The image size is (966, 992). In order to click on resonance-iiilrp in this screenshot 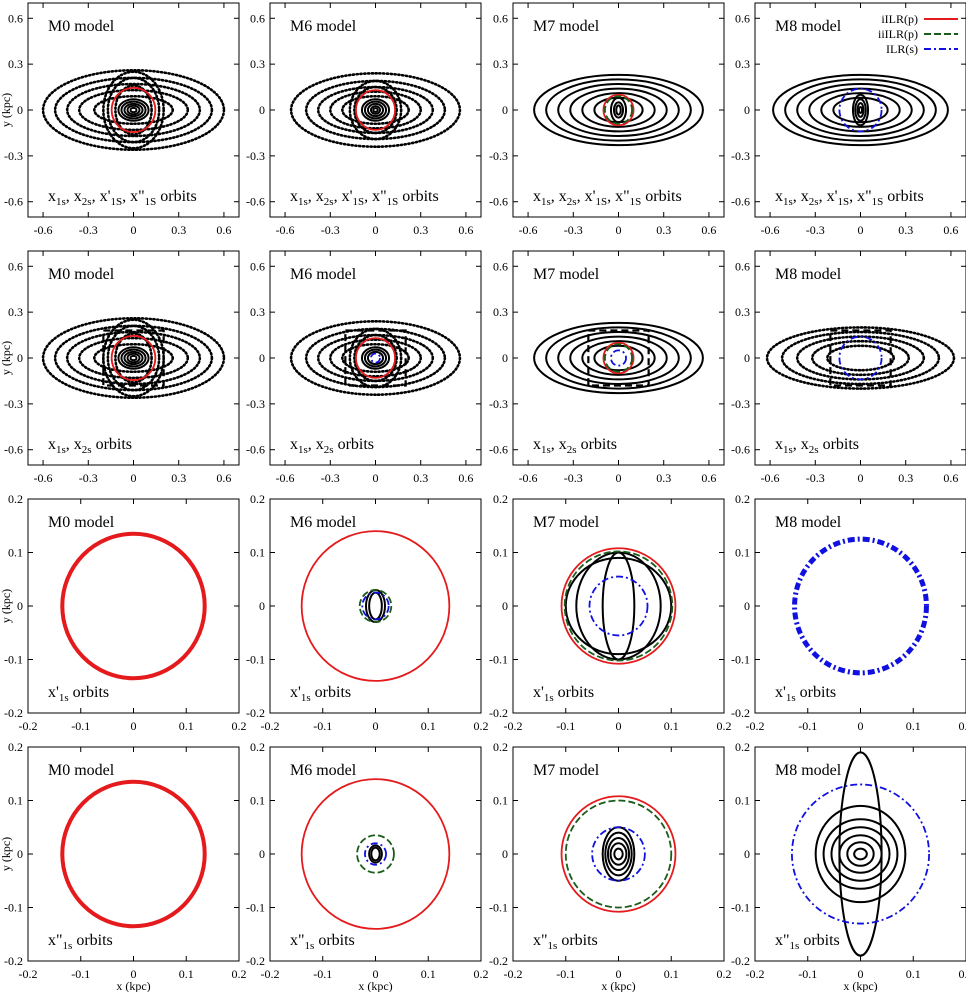, I will do `click(375, 854)`.